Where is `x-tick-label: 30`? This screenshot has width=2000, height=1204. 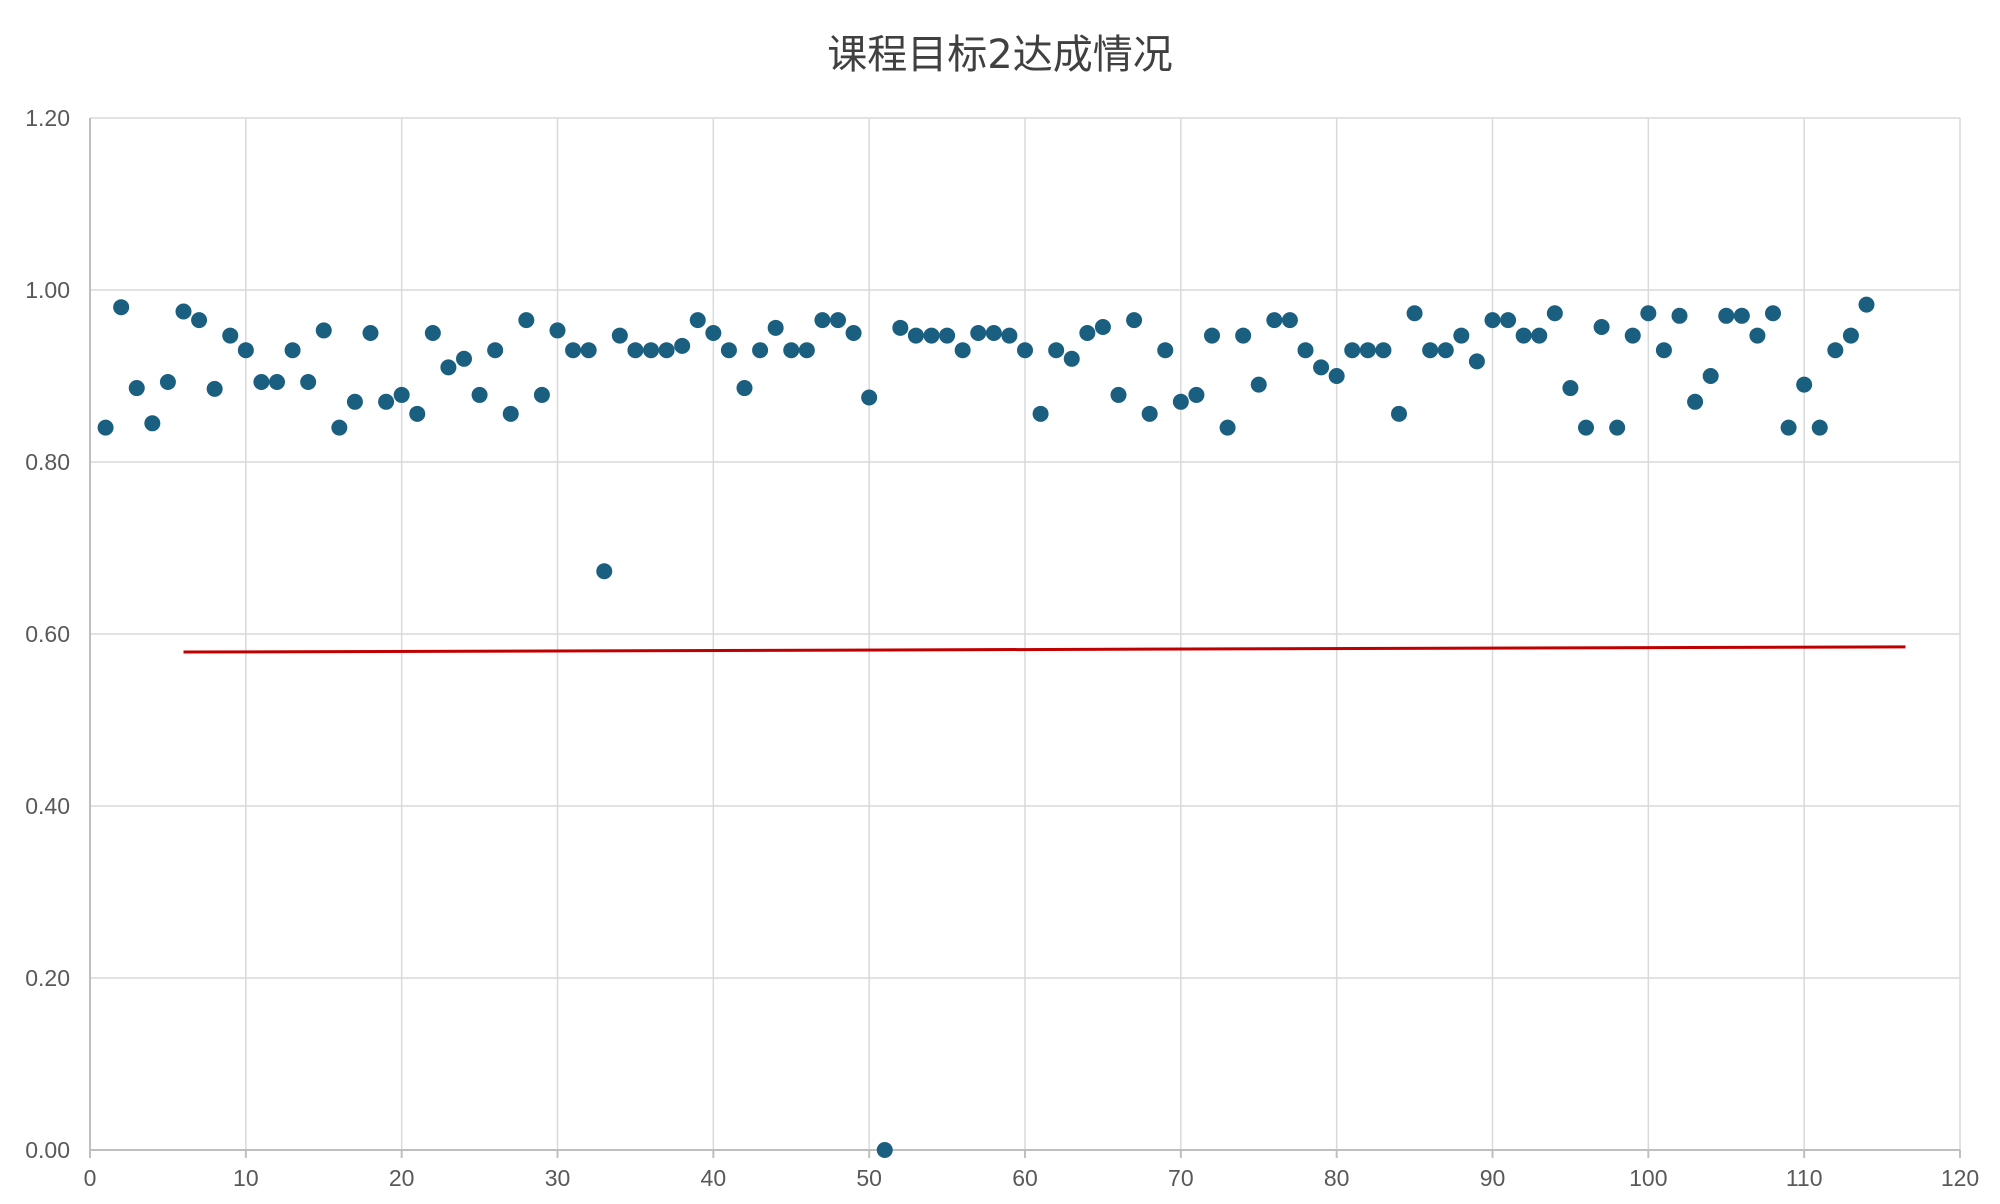 x-tick-label: 30 is located at coordinates (558, 1178).